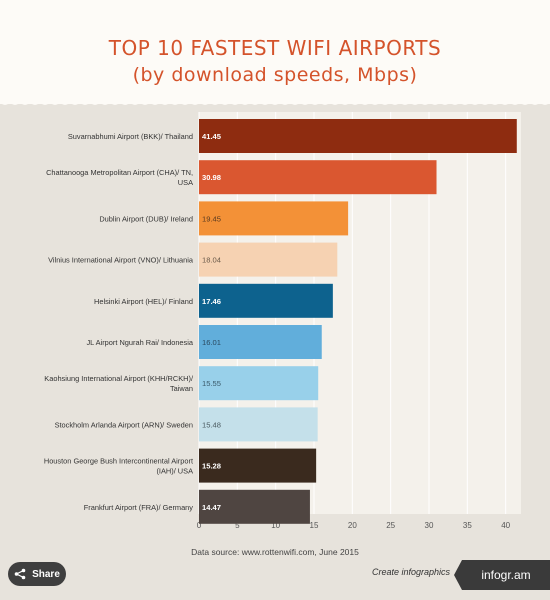 This screenshot has height=600, width=550. I want to click on x-tick-label: 30, so click(429, 525).